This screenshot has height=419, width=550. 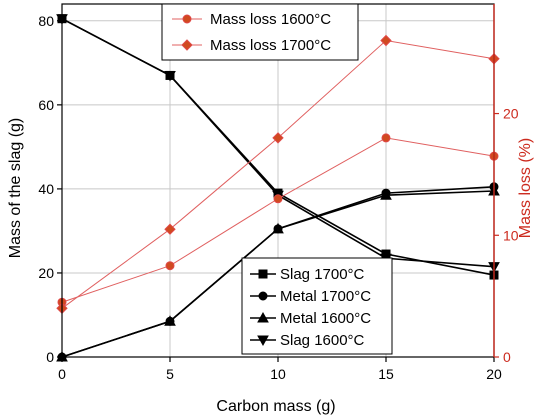 I want to click on y-tick-label: 80, so click(x=46, y=21).